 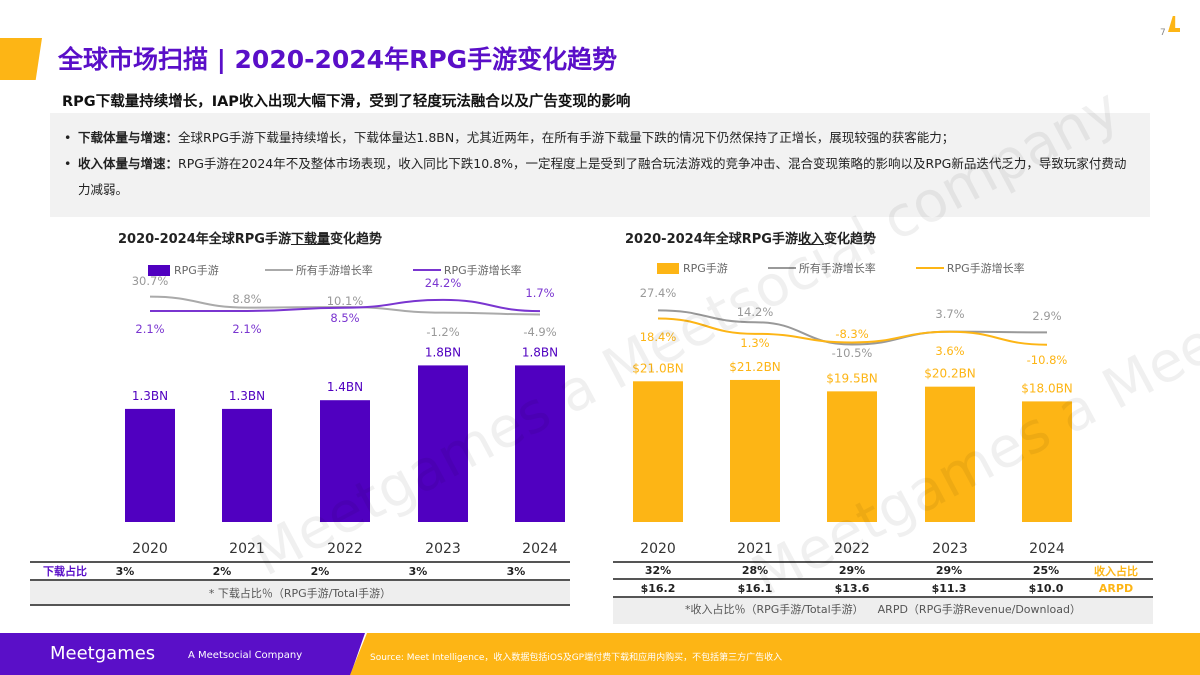 What do you see at coordinates (1046, 588) in the screenshot?
I see `table-cell: $10.0` at bounding box center [1046, 588].